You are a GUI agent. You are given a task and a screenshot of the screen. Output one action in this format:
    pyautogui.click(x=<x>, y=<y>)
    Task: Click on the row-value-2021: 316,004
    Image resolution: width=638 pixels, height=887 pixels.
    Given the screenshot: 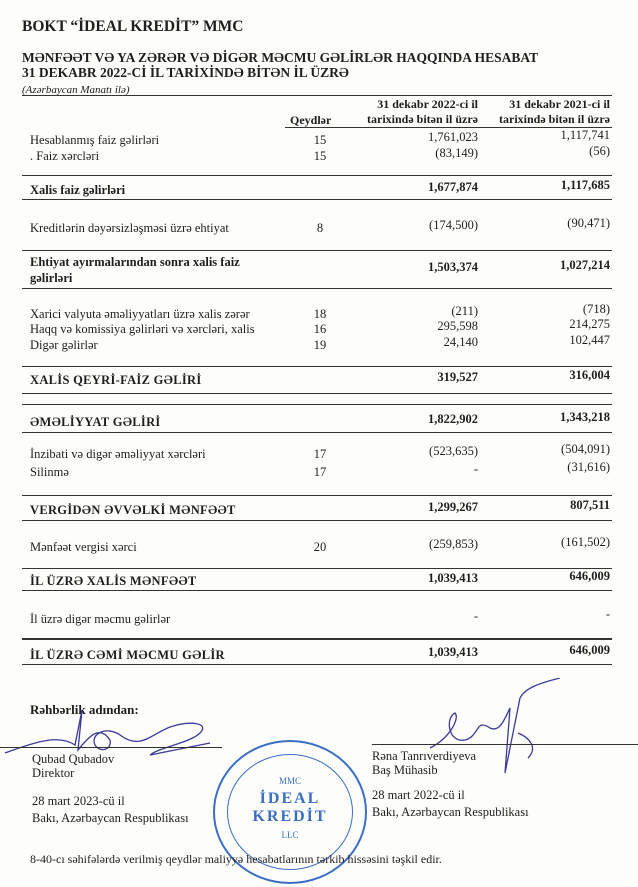 What is the action you would take?
    pyautogui.click(x=589, y=375)
    